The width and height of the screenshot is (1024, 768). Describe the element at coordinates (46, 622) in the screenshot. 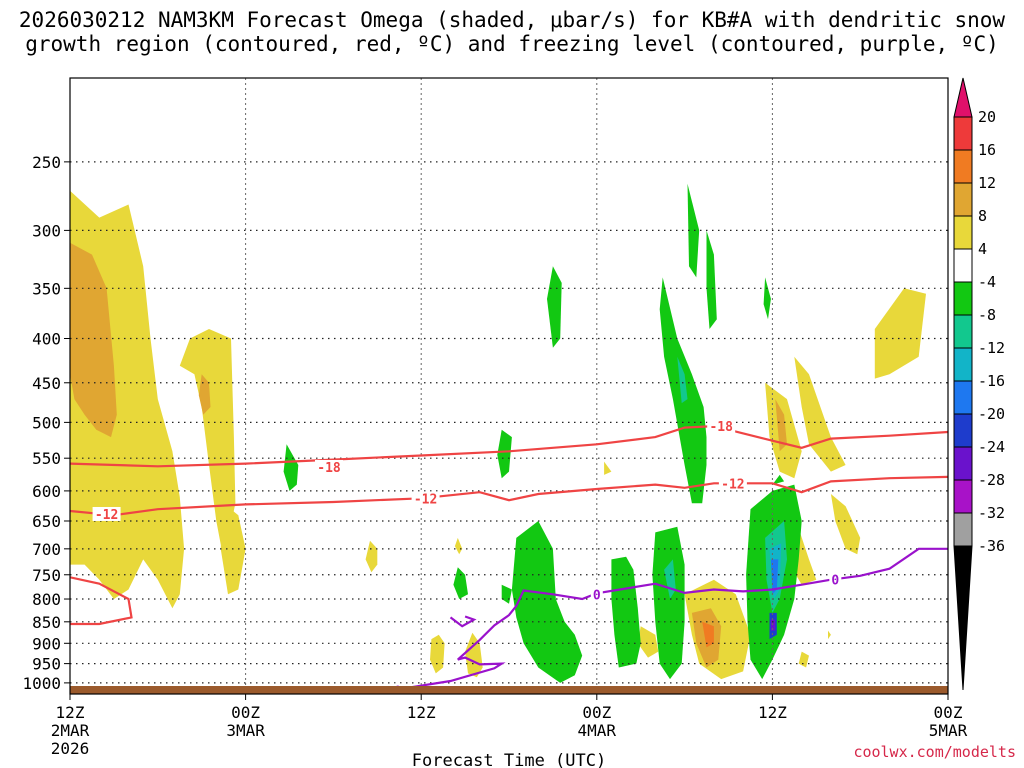

I see `y-tick-label-850: 850` at that location.